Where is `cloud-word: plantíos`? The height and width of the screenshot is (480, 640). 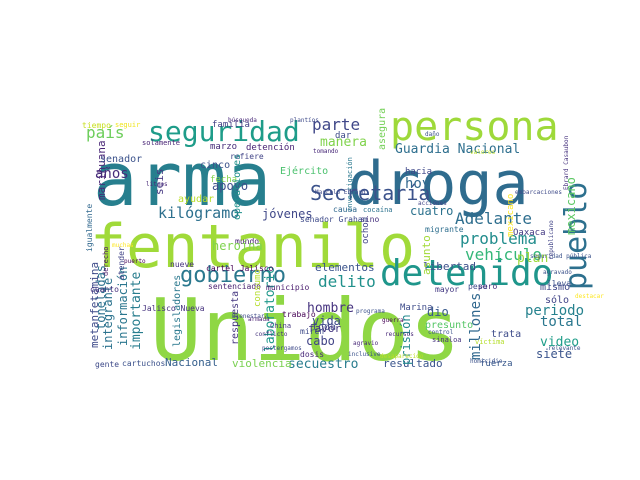
cloud-word: plantíos is located at coordinates (304, 120).